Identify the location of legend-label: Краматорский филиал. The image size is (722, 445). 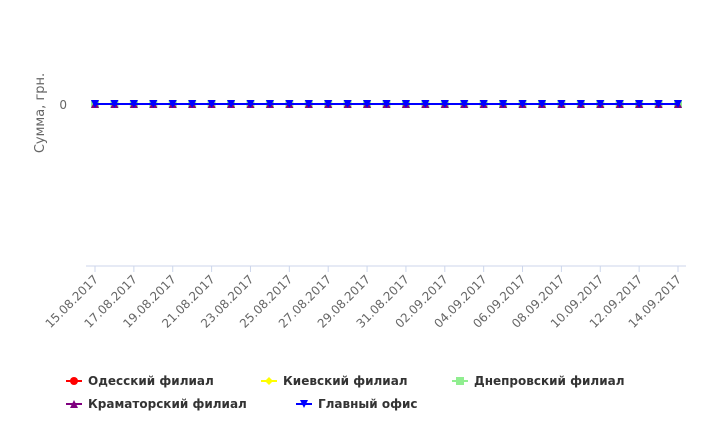
(167, 404).